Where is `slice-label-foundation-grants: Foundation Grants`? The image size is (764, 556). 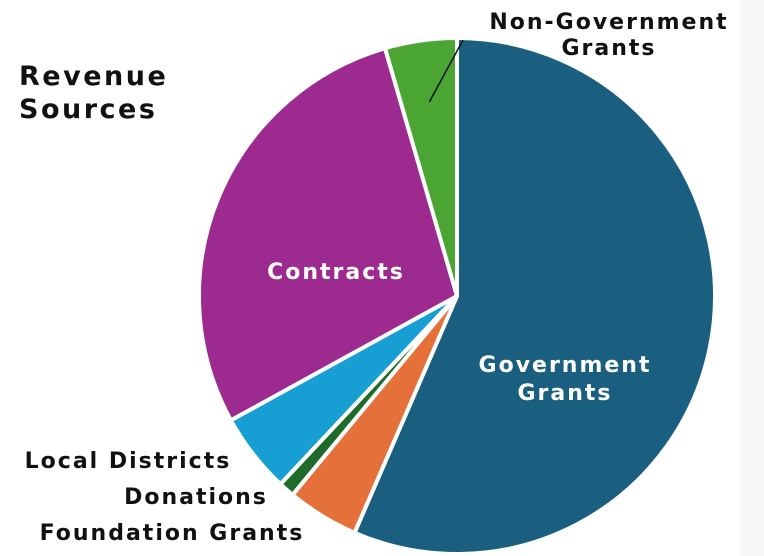
slice-label-foundation-grants: Foundation Grants is located at coordinates (172, 533).